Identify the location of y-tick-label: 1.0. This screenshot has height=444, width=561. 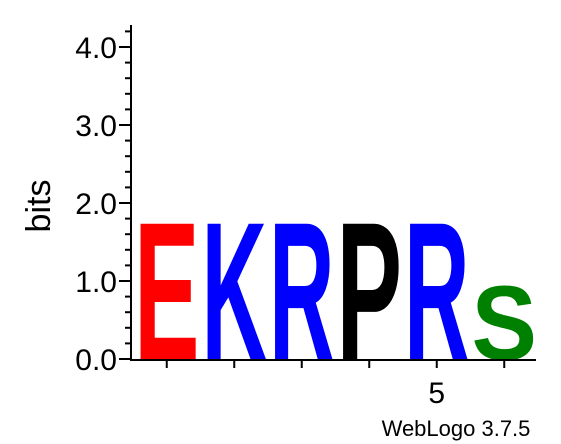
(96, 282).